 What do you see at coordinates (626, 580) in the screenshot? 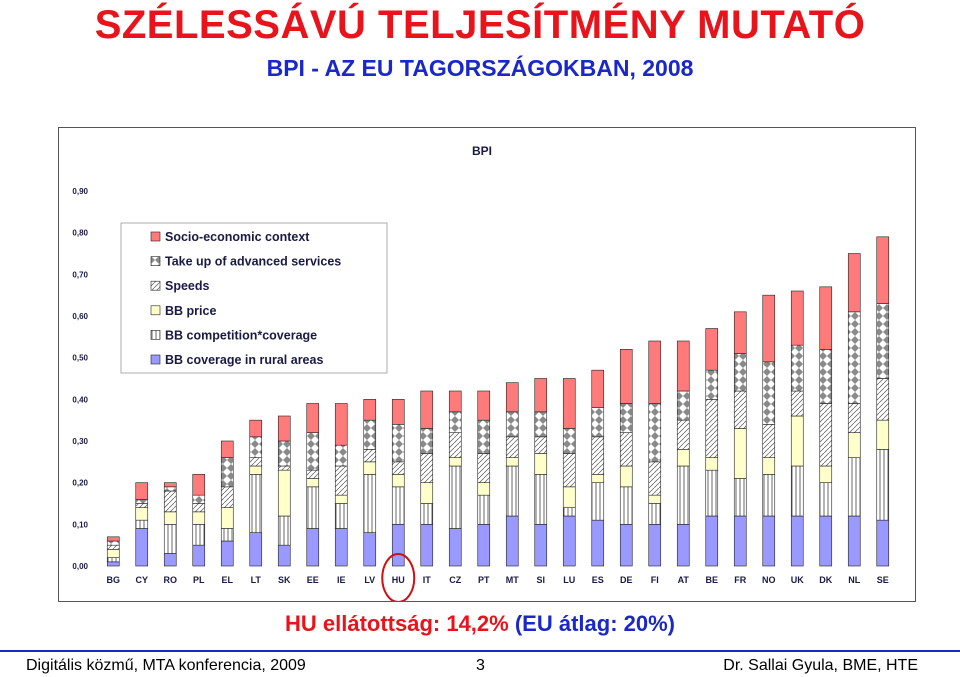
I see `x-tick-label: DE` at bounding box center [626, 580].